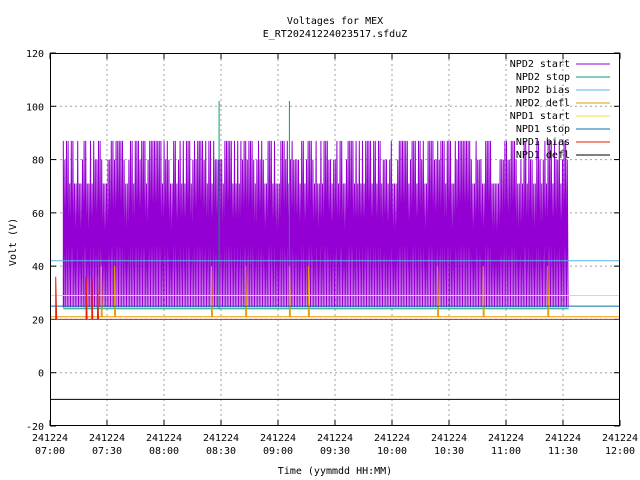 Image resolution: width=640 pixels, height=480 pixels. What do you see at coordinates (35, 107) in the screenshot?
I see `y-tick-label: 100` at bounding box center [35, 107].